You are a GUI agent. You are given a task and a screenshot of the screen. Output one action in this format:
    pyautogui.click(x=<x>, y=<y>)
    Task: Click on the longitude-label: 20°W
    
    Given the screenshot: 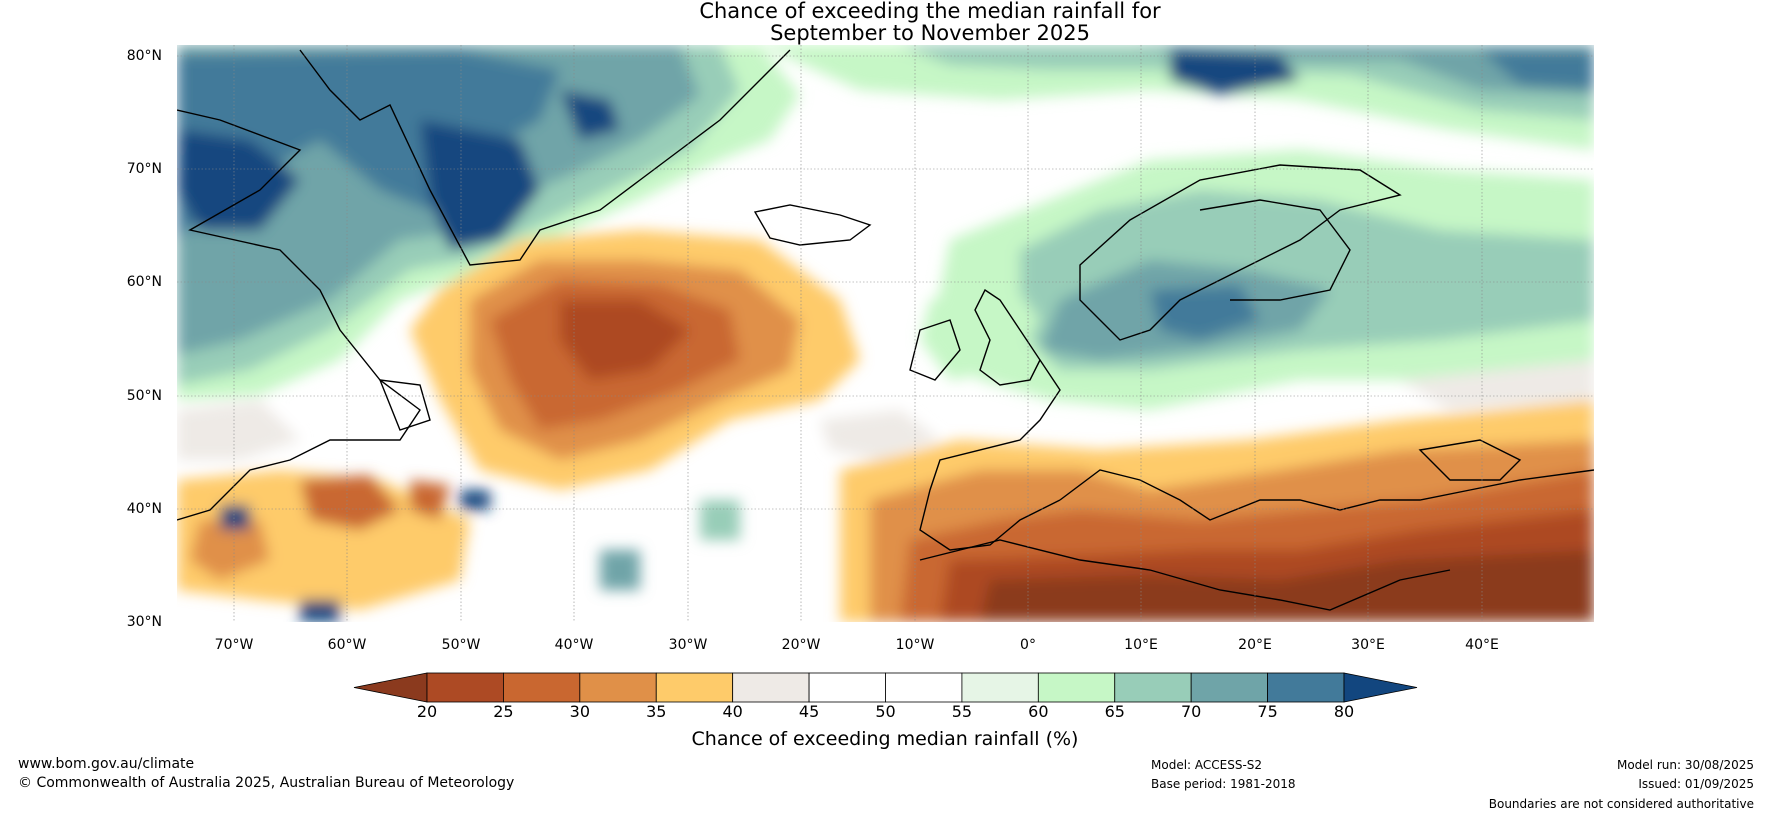 What is the action you would take?
    pyautogui.click(x=801, y=645)
    